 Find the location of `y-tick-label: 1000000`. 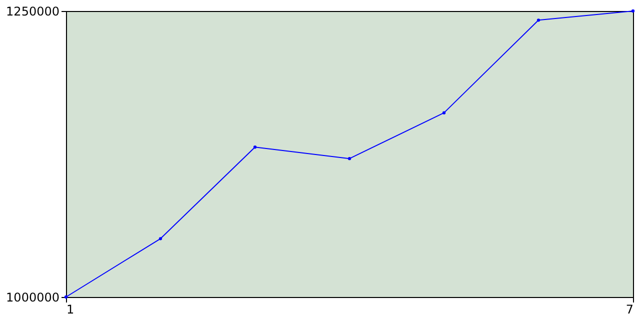

y-tick-label: 1000000 is located at coordinates (33, 297).